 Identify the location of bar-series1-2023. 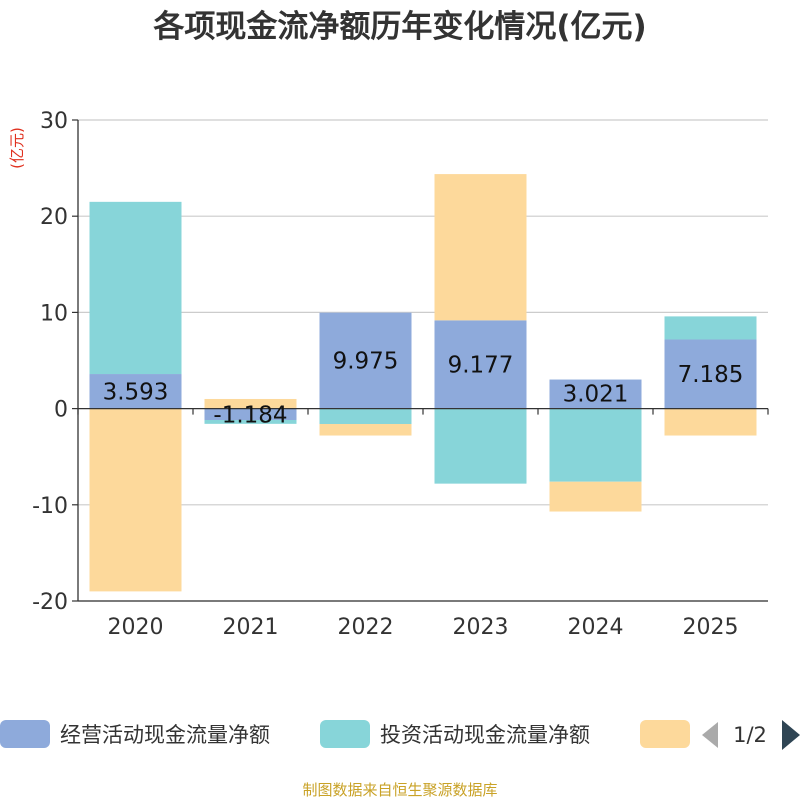
(480, 446).